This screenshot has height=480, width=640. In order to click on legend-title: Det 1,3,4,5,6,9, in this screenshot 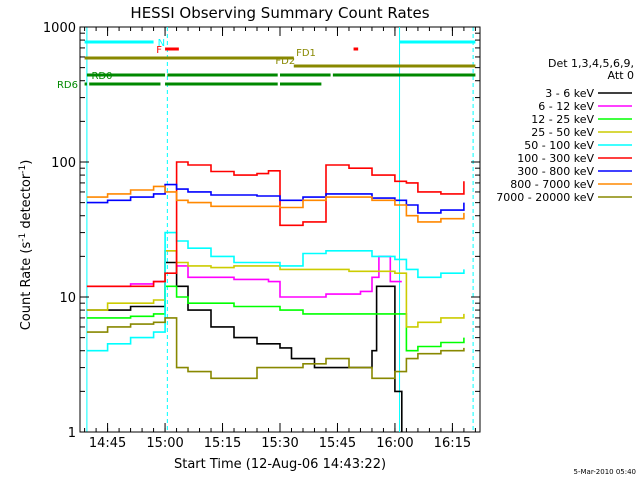, I will do `click(591, 63)`.